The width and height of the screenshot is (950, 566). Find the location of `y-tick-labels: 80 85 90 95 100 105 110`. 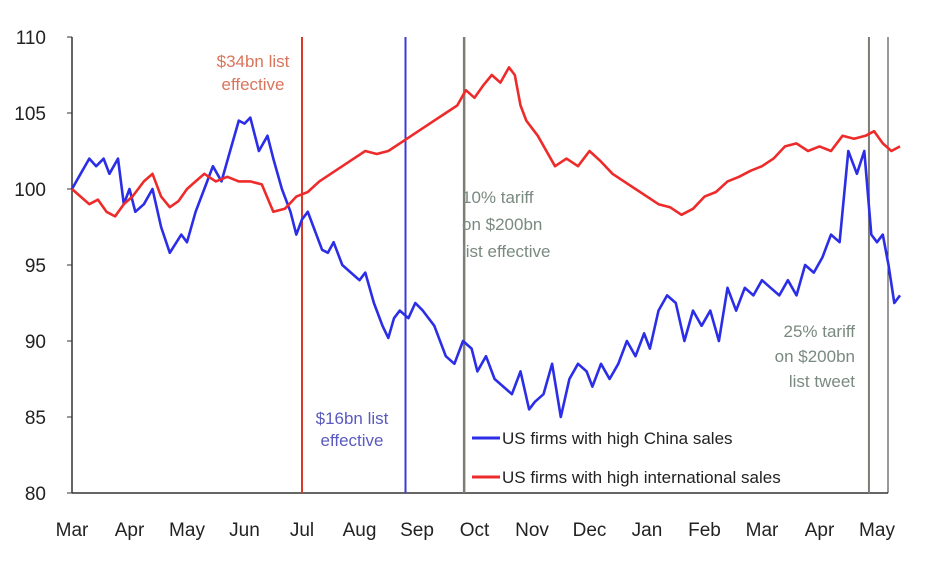

y-tick-labels: 80 85 90 95 100 105 110 is located at coordinates (43, 266).